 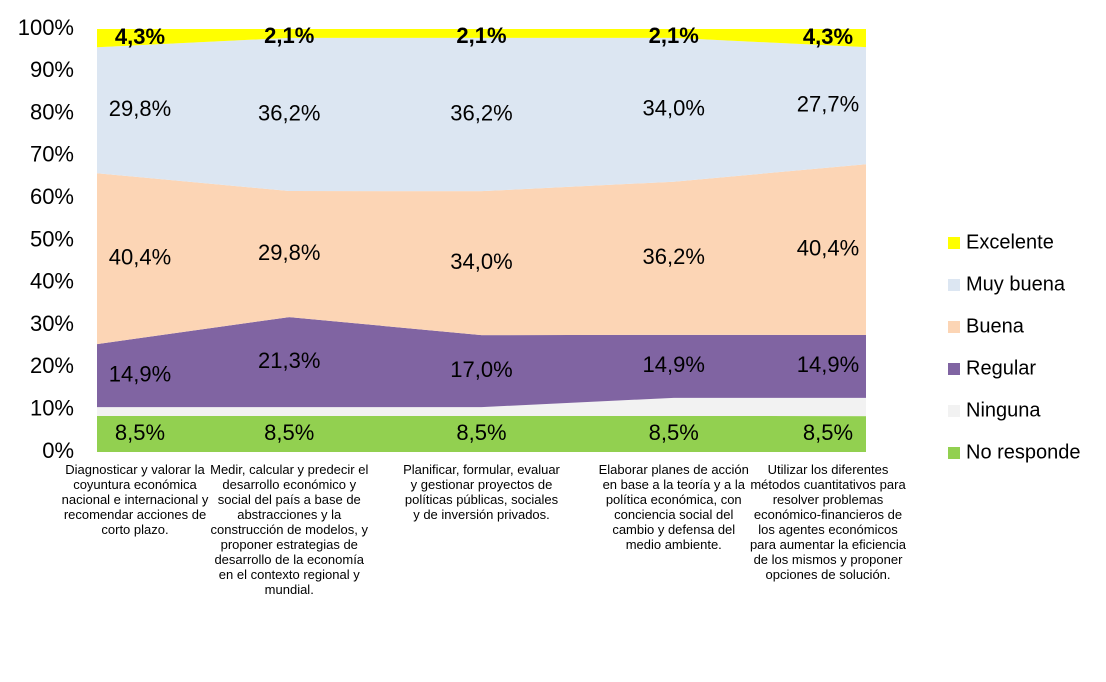 I want to click on y-tick-label: 100%, so click(x=46, y=27).